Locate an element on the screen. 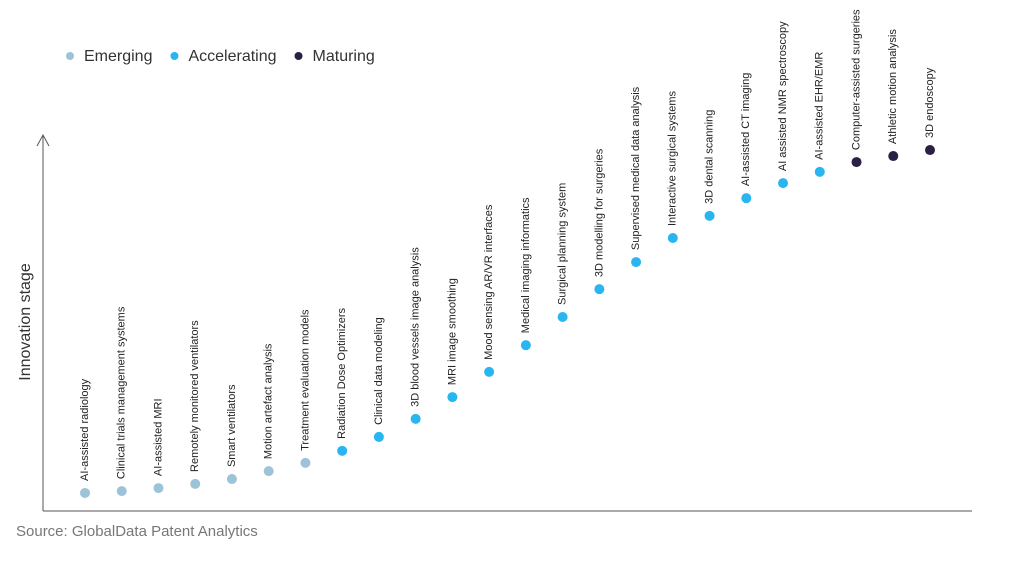 This screenshot has width=1024, height=576. point-label: Mood sensing AR/VR interfaces is located at coordinates (489, 282).